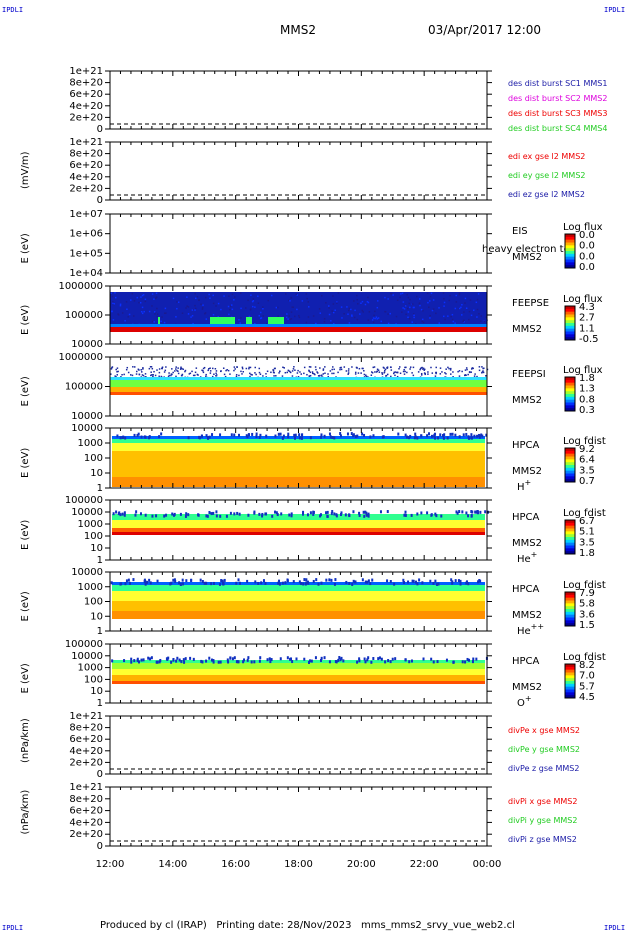 This screenshot has width=630, height=934. What do you see at coordinates (526, 589) in the screenshot?
I see `instrument-label: HPCA` at bounding box center [526, 589].